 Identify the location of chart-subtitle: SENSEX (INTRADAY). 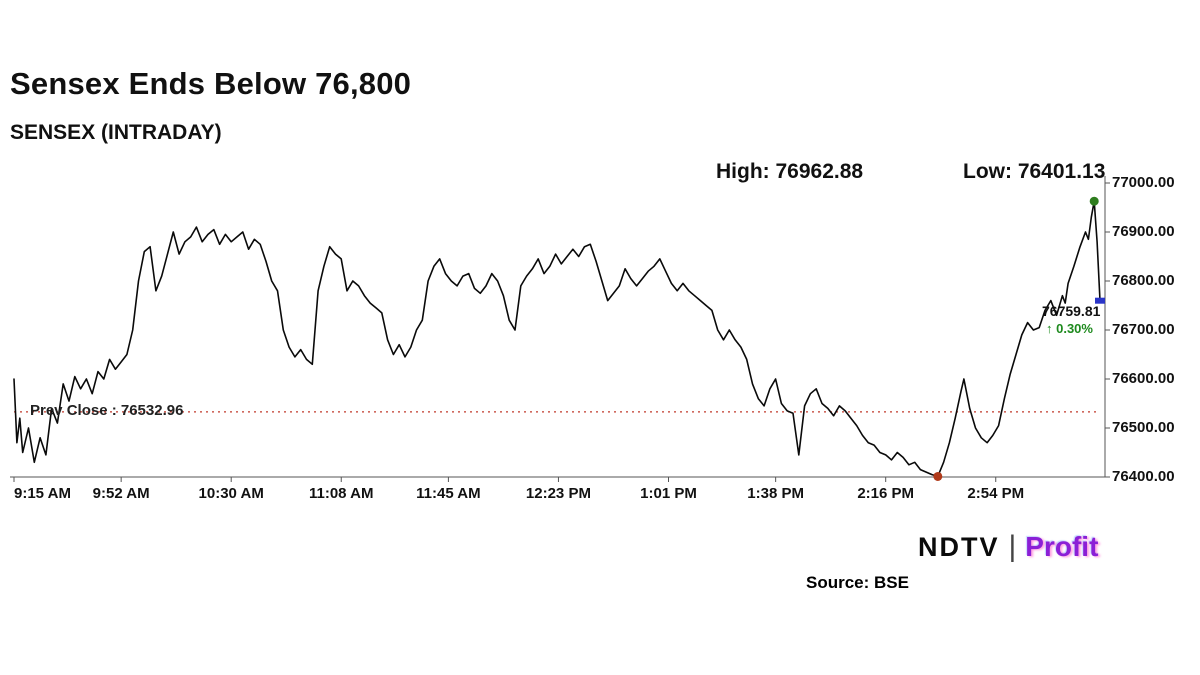
(116, 132).